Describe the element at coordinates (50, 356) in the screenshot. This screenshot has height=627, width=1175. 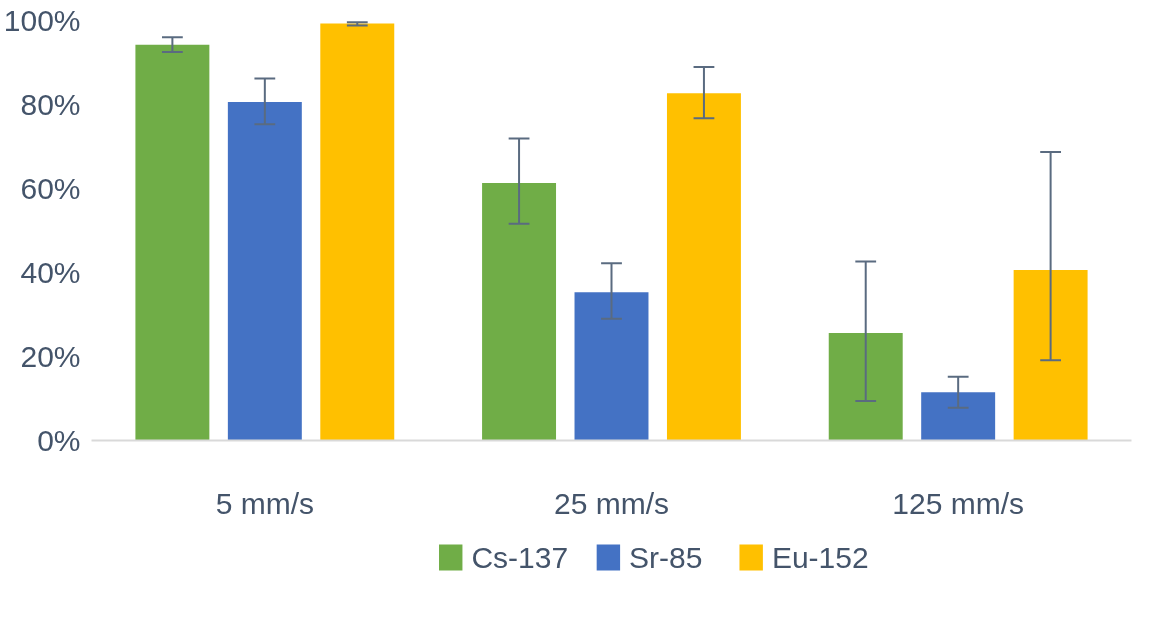
I see `y-tick-label: 20%` at that location.